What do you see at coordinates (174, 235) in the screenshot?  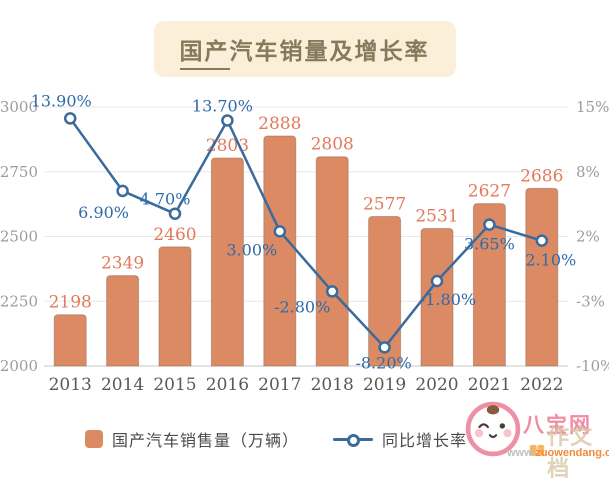 I see `bar-value-label-2015: 2460` at bounding box center [174, 235].